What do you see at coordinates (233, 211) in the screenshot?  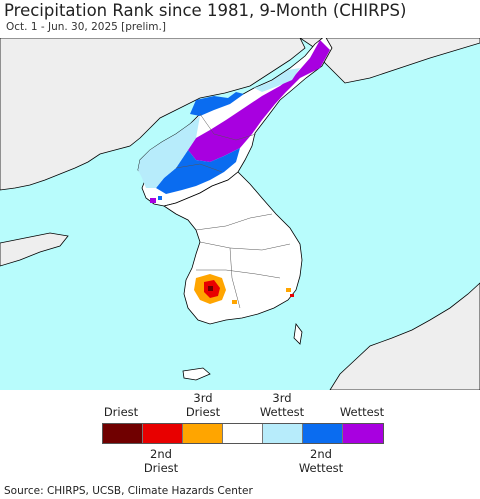 I see `province-borders` at bounding box center [233, 211].